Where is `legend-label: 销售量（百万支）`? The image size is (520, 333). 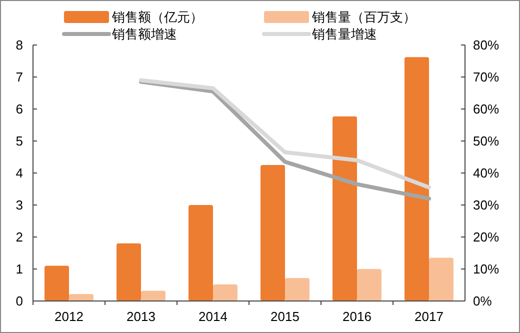
legend-label: 销售量（百万支） is located at coordinates (363, 17).